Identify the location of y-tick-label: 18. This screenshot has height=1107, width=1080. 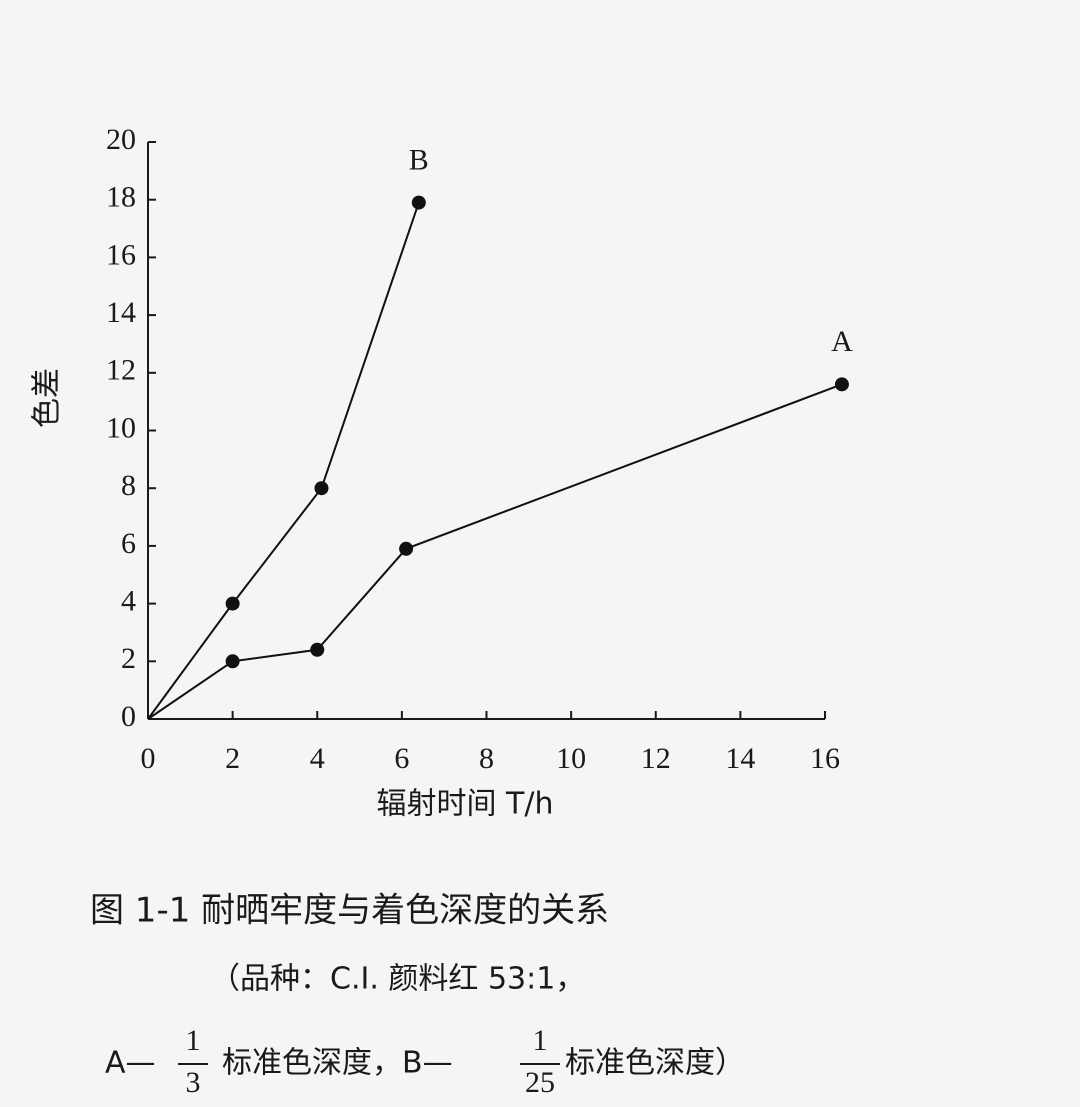
(121, 197).